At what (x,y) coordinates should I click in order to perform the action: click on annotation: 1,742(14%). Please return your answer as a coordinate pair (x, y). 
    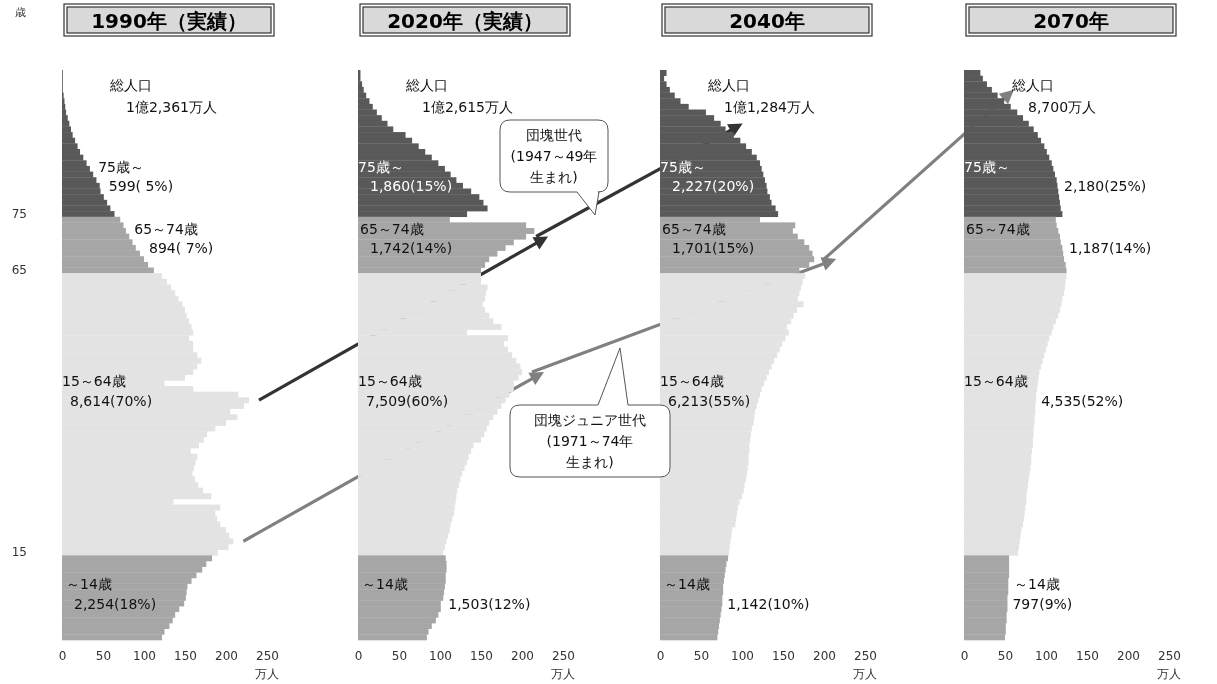
    Looking at the image, I should click on (411, 248).